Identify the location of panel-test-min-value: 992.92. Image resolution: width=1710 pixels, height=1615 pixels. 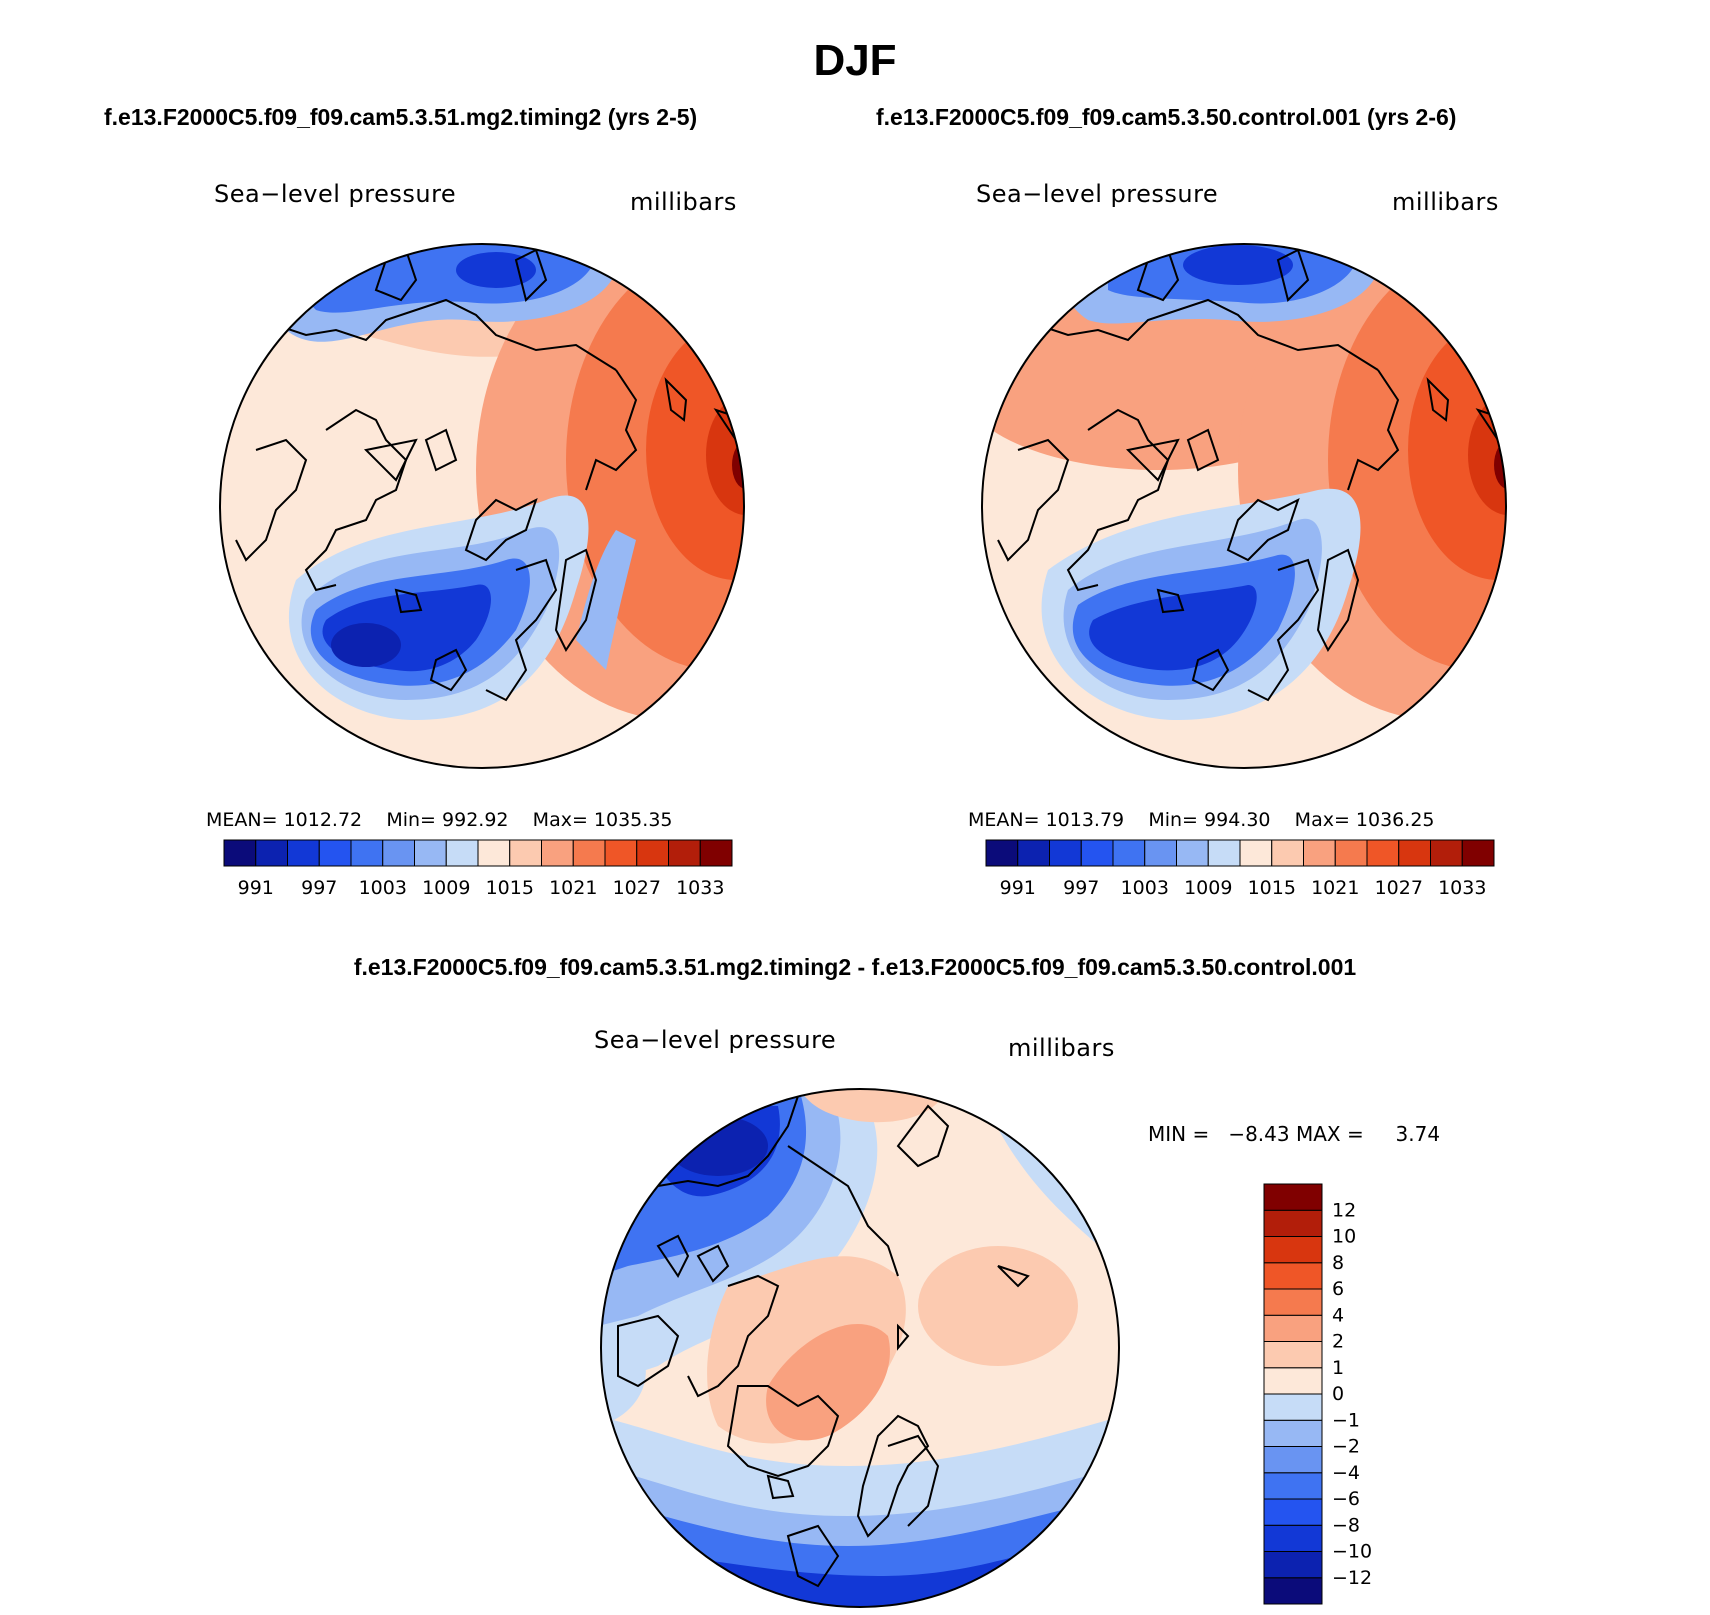
(475, 820).